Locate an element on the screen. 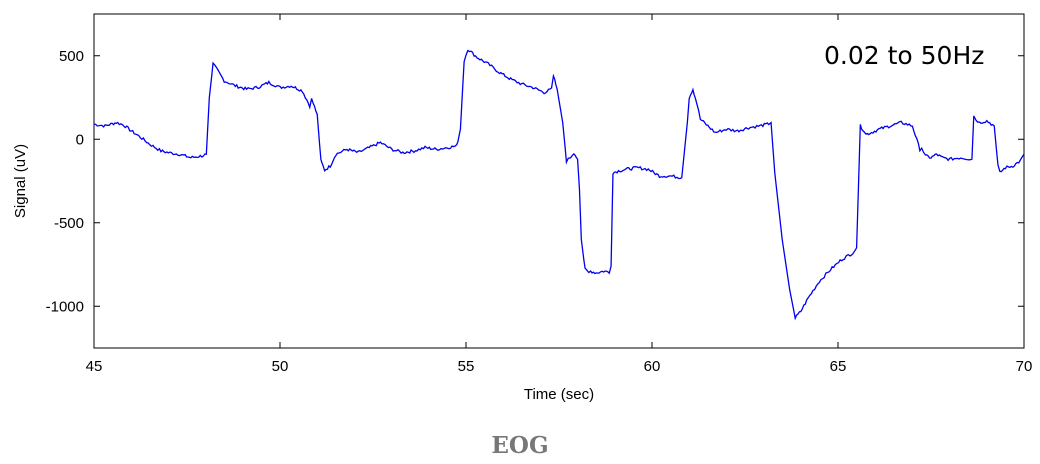  x-tick-label: 45 is located at coordinates (94, 366).